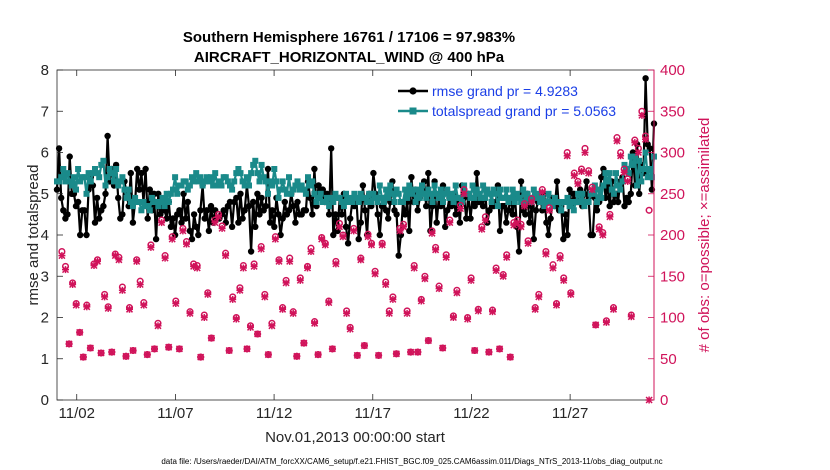 The width and height of the screenshot is (830, 470). I want to click on y-tick-label-right: 0, so click(664, 400).